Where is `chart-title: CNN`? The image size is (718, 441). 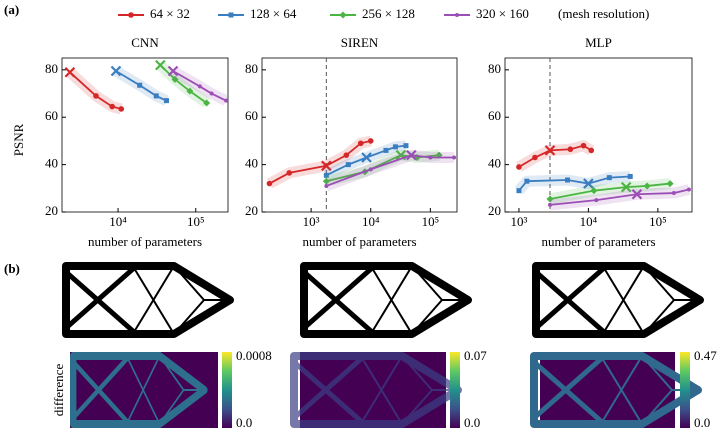
chart-title: CNN is located at coordinates (145, 42).